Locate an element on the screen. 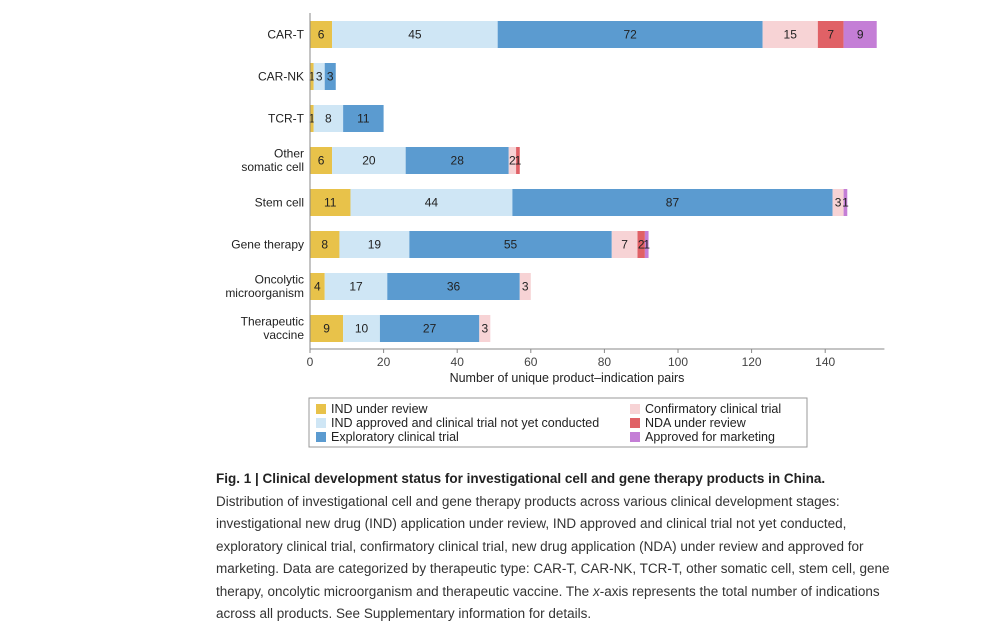 The width and height of the screenshot is (1000, 626). bar-value-tcr-t-ind-under-review: 1 is located at coordinates (311, 119).